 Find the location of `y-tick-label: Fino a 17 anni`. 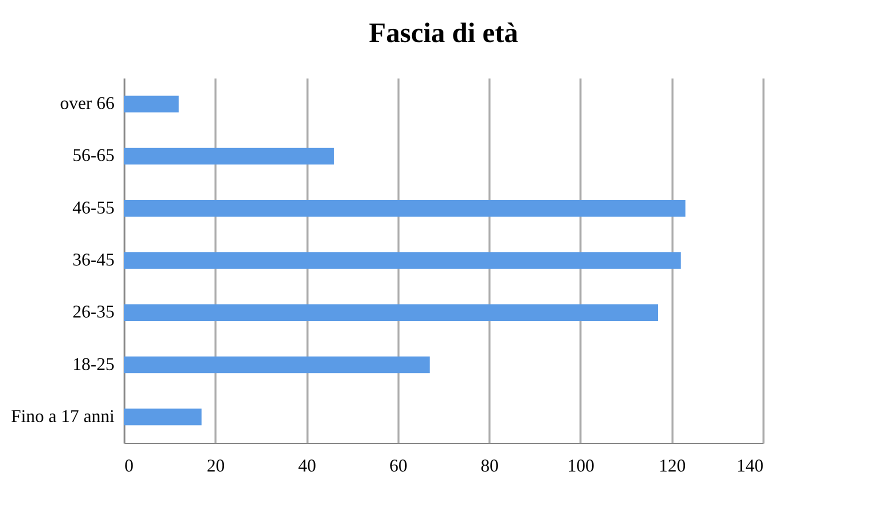

y-tick-label: Fino a 17 anni is located at coordinates (62, 416).